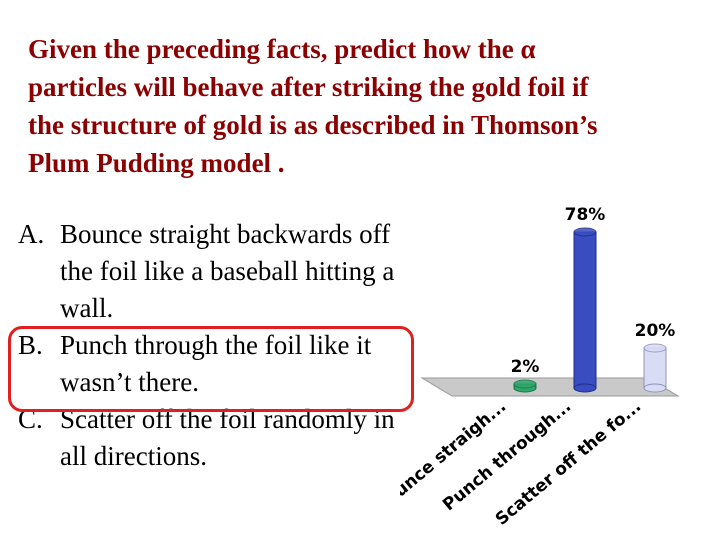 Image resolution: width=720 pixels, height=540 pixels. I want to click on answer-letter: B., so click(30, 345).